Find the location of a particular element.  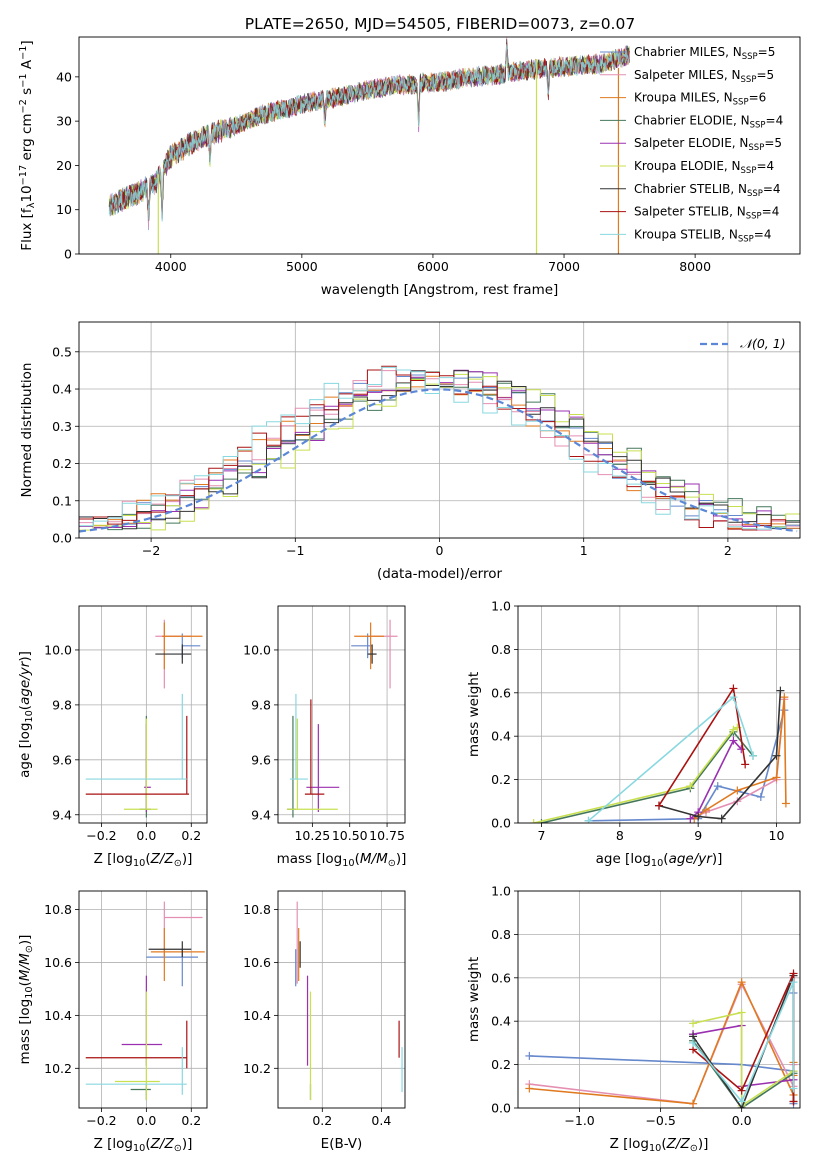

legend-entry: Kroupa STELIB, NSSP=4 is located at coordinates (703, 235).